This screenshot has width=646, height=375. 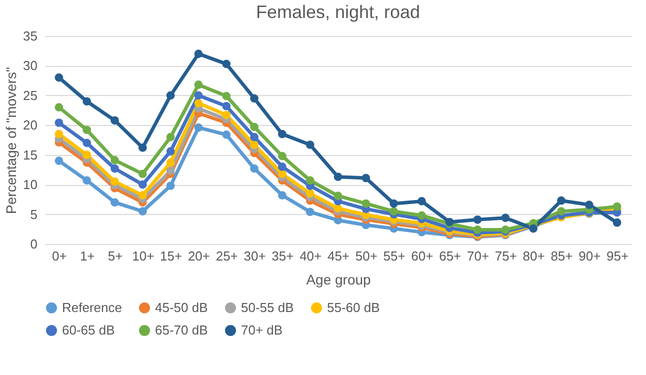 I want to click on x-tick-label: 35+, so click(x=283, y=256).